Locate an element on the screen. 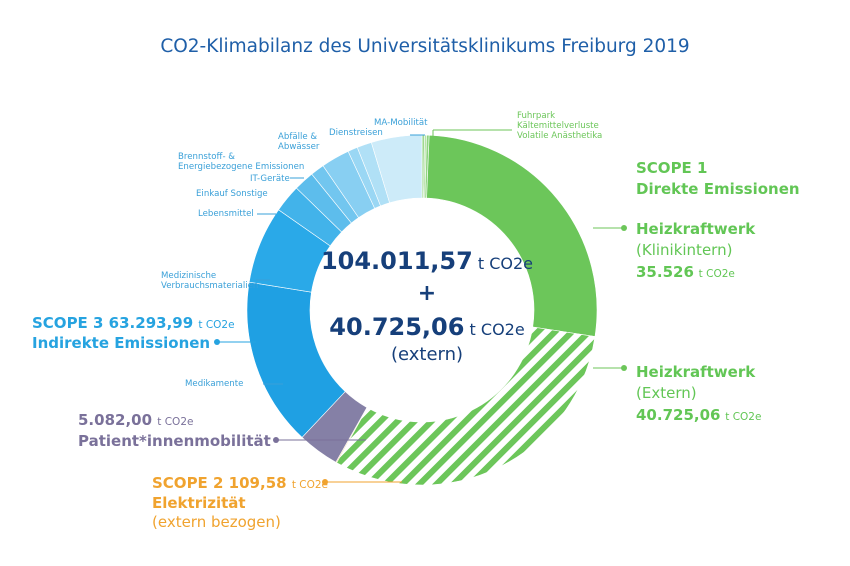  center-total-value: 104.011,57 is located at coordinates (396, 261).